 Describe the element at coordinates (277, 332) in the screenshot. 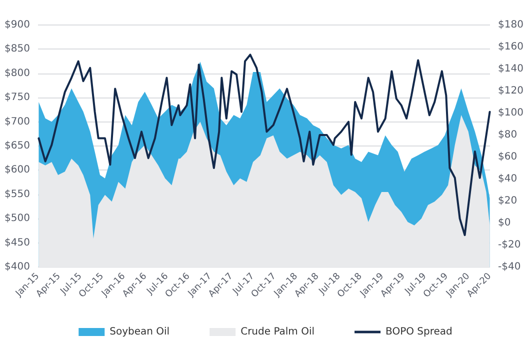

I see `legend-label: Crude Palm Oil` at that location.